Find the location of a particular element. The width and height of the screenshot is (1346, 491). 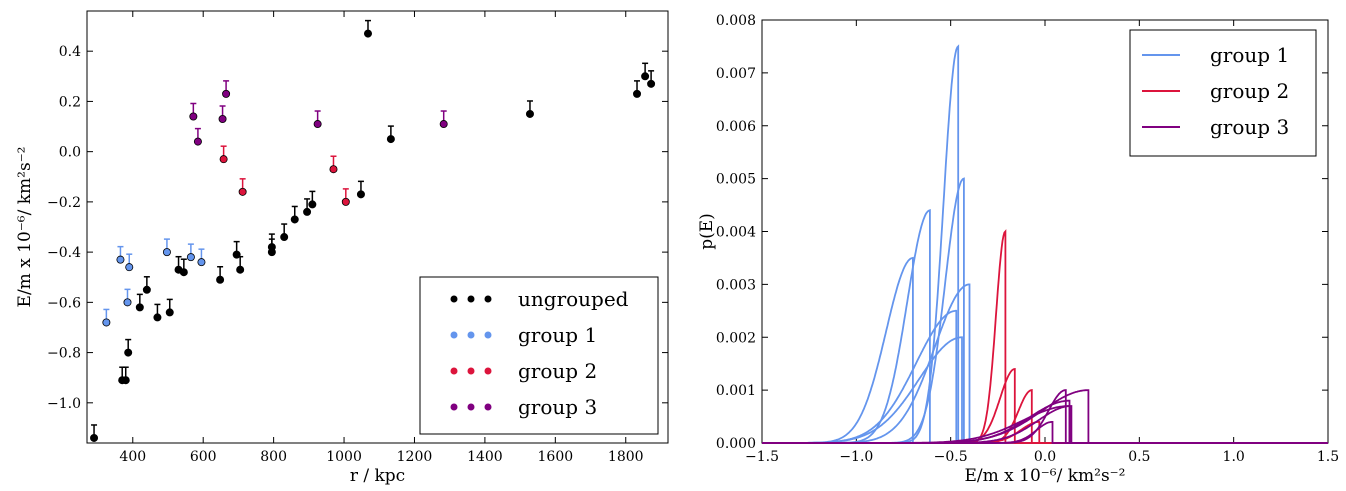

right-y-tick-label: 0.008 is located at coordinates (736, 21).